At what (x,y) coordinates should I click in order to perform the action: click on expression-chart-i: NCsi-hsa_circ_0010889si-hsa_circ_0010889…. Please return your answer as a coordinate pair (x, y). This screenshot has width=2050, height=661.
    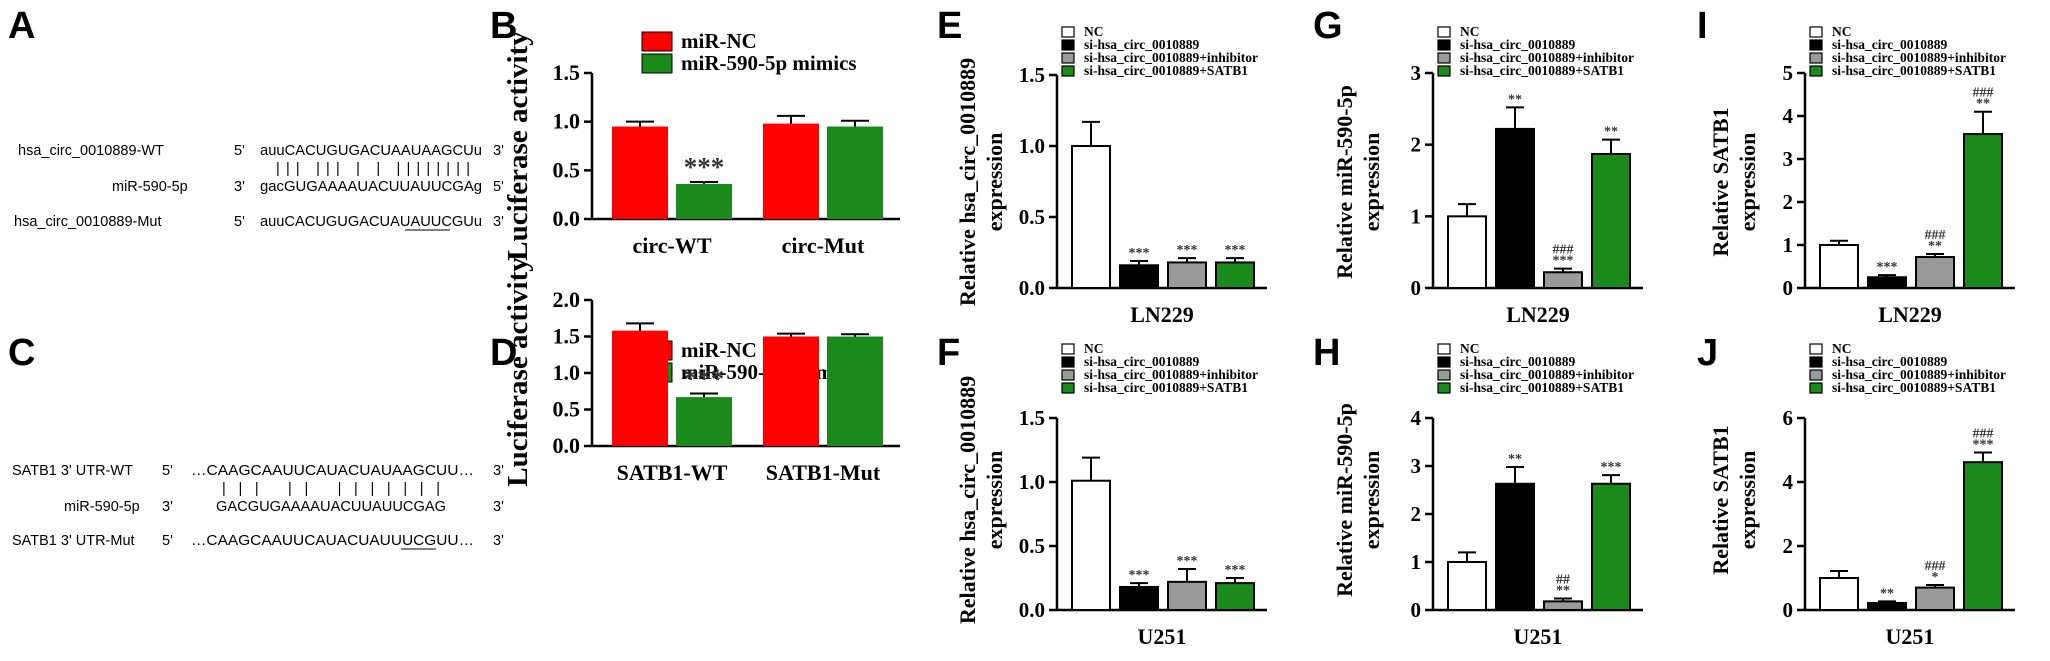
    Looking at the image, I should click on (1861, 175).